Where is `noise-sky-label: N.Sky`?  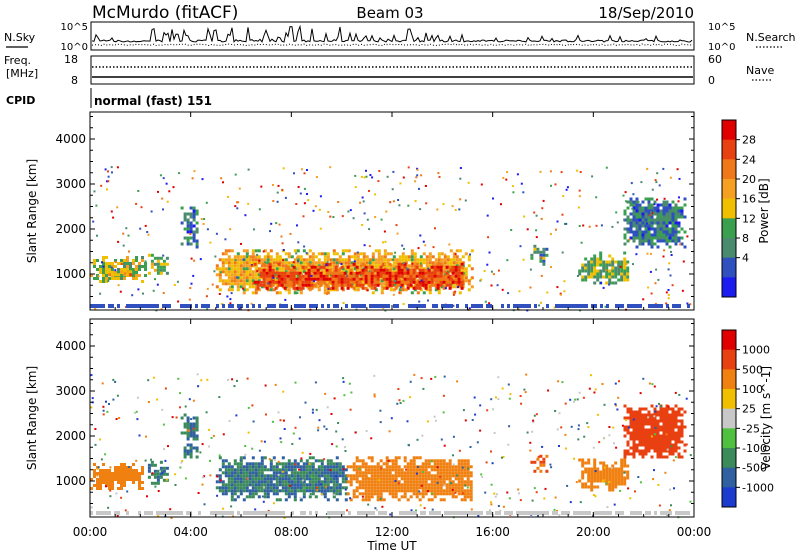 noise-sky-label: N.Sky is located at coordinates (20, 37).